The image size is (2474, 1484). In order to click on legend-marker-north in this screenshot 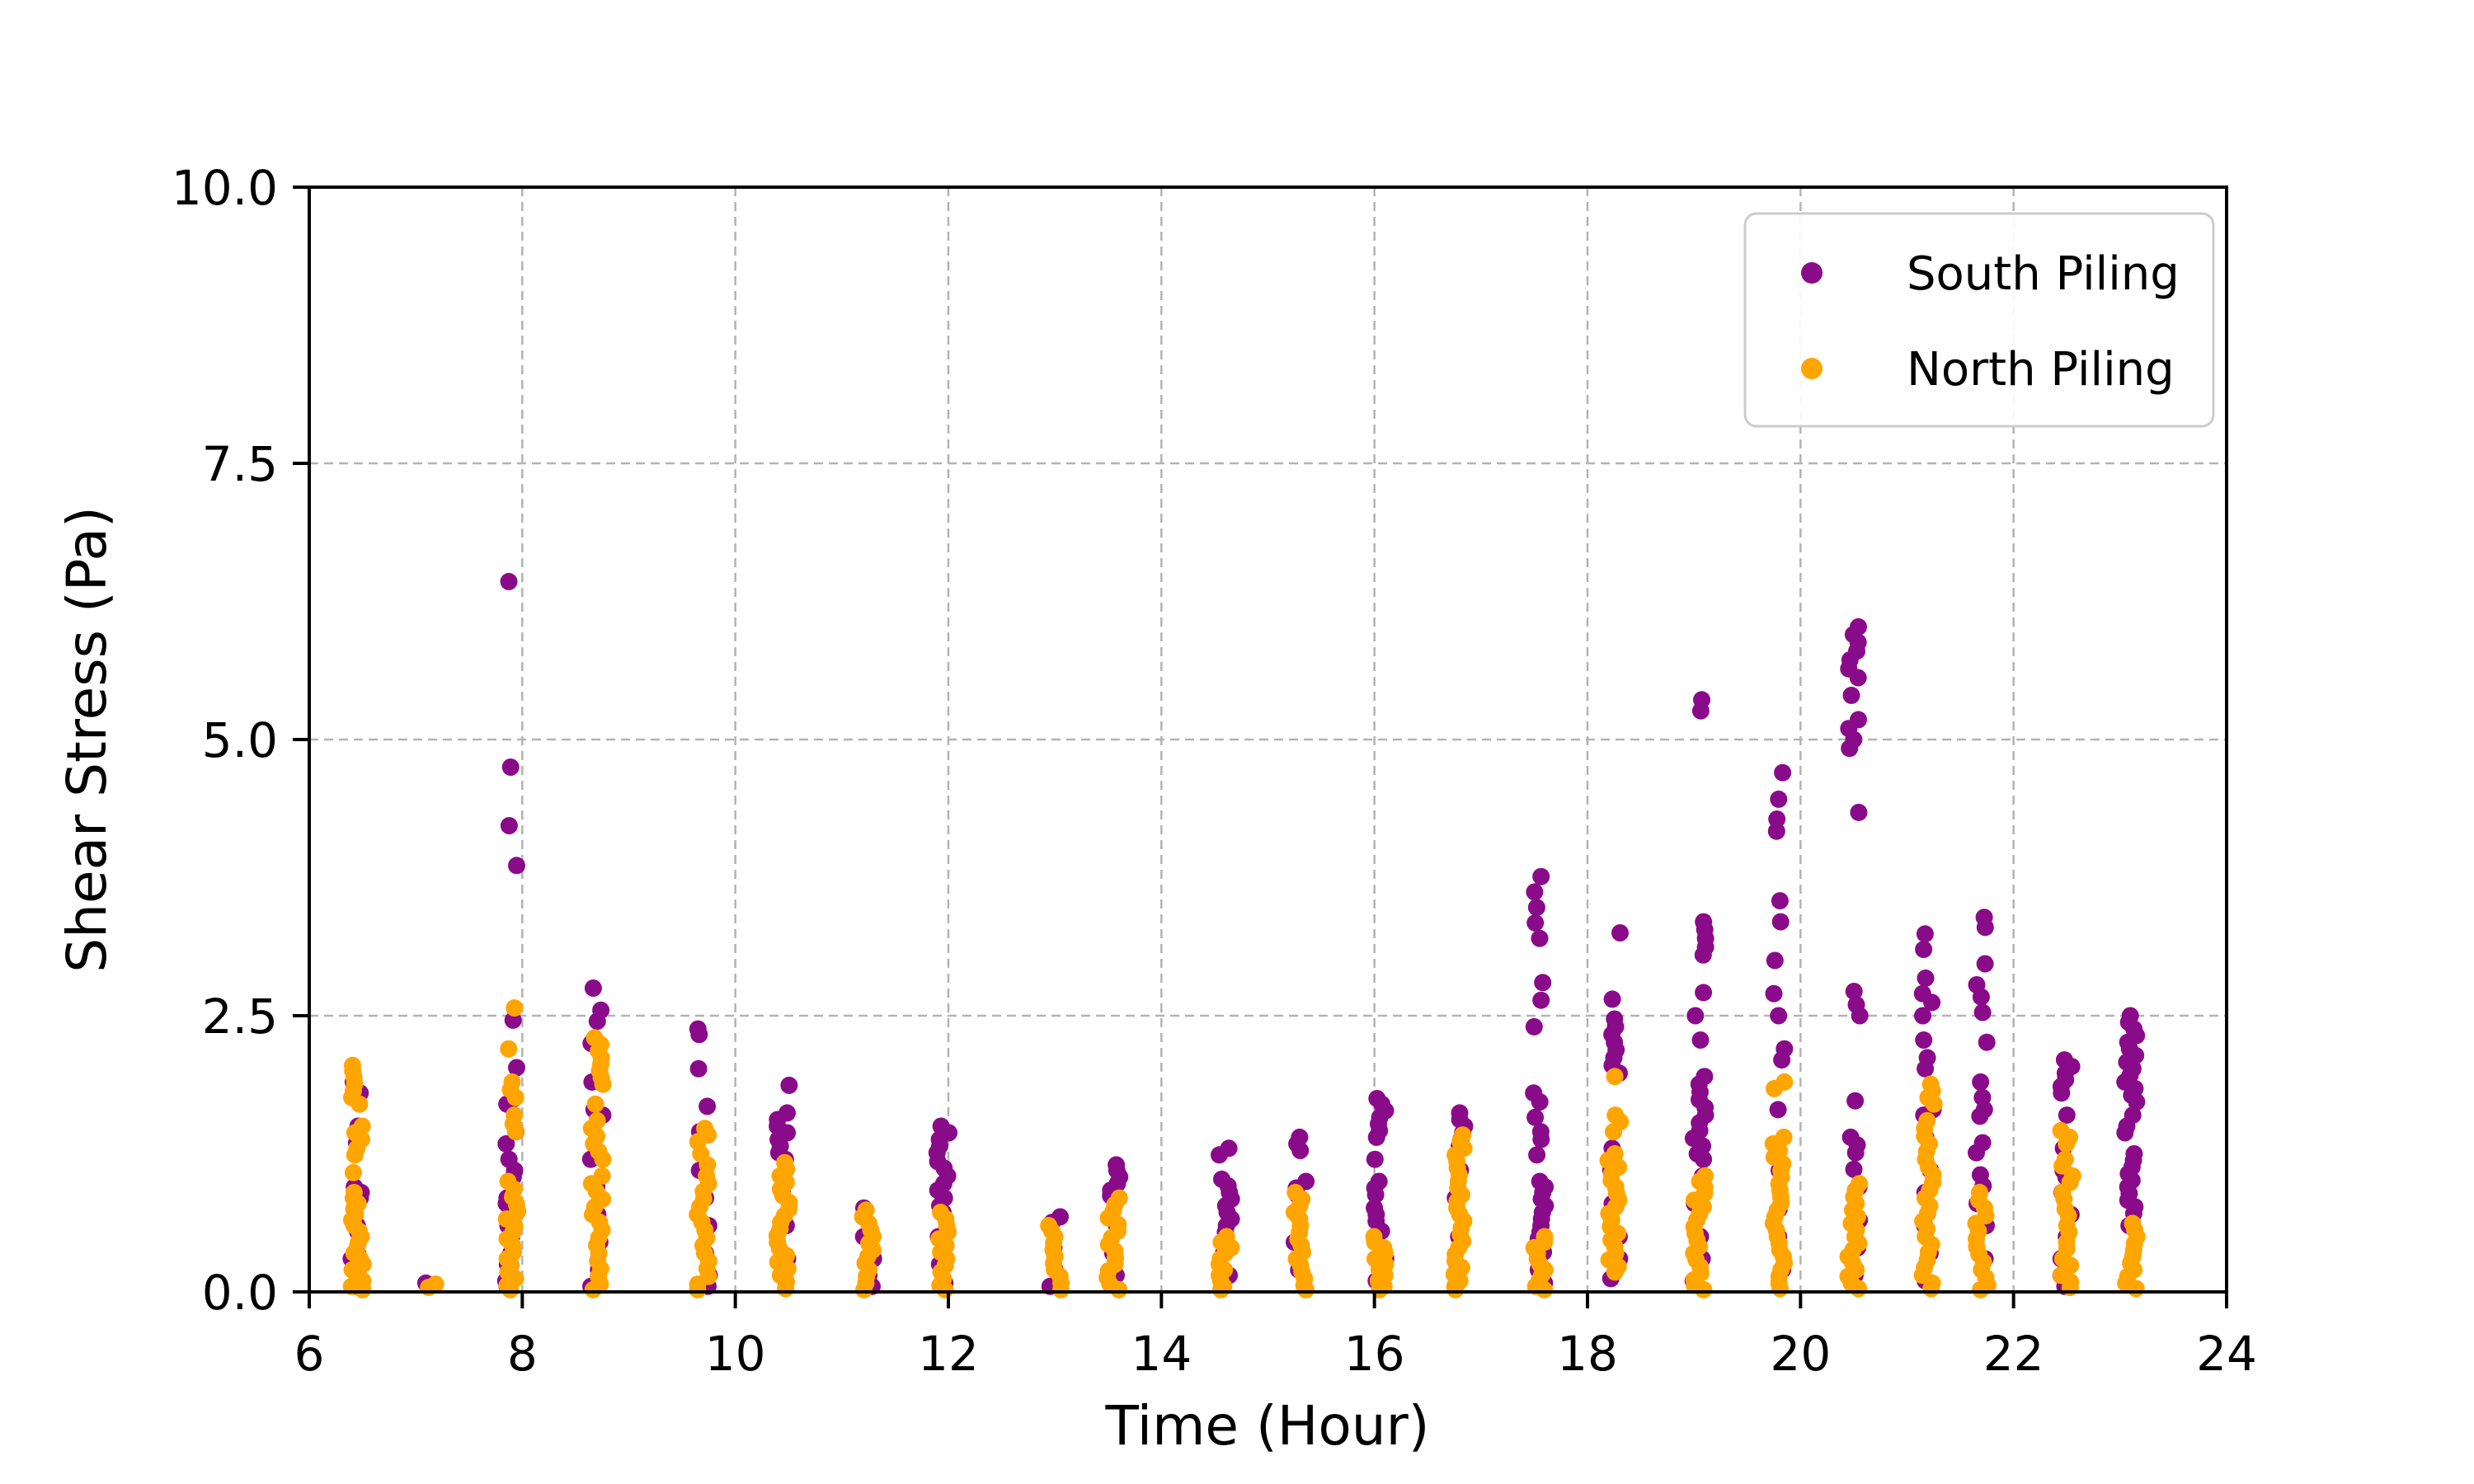, I will do `click(1812, 368)`.